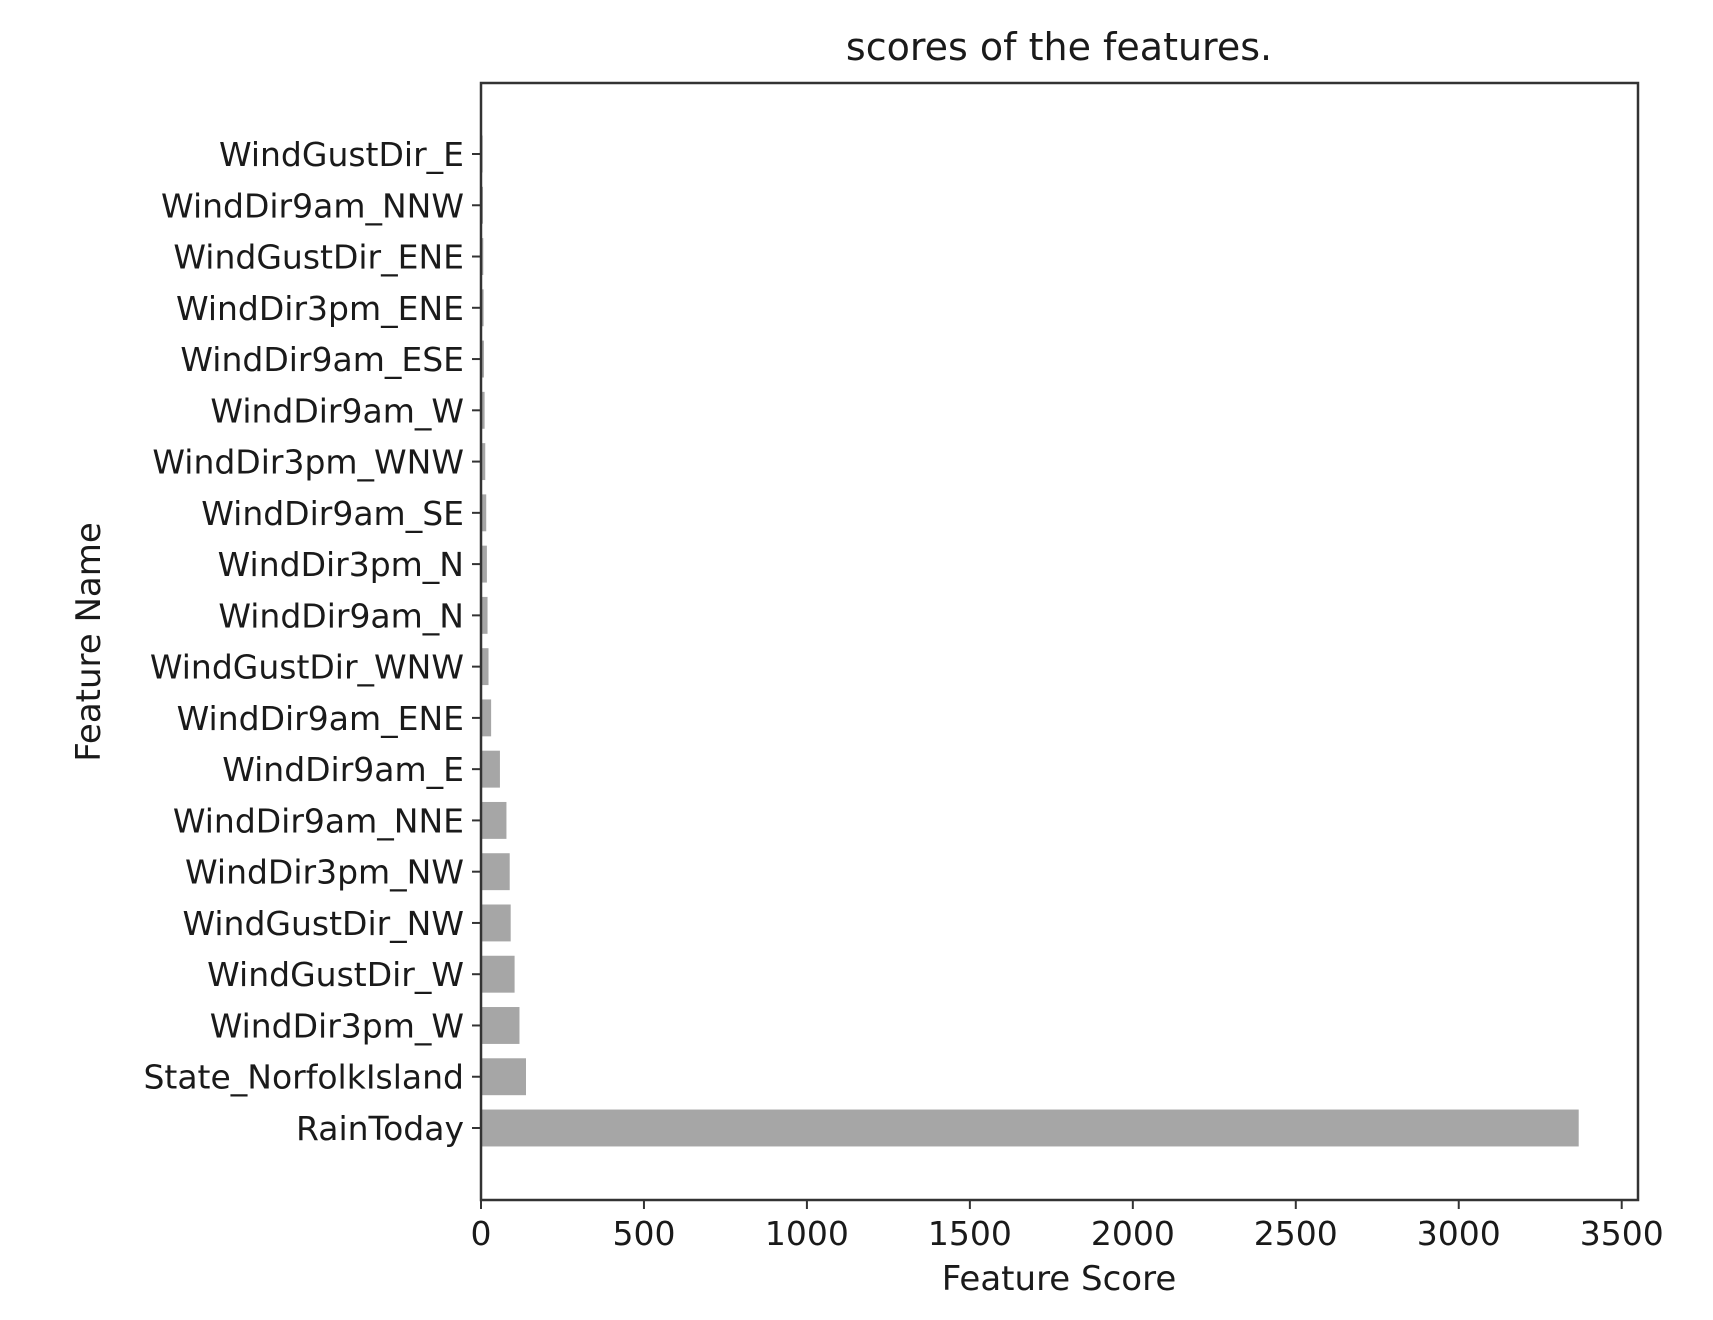  I want to click on x-tick-label-3500: 3500, so click(1622, 1233).